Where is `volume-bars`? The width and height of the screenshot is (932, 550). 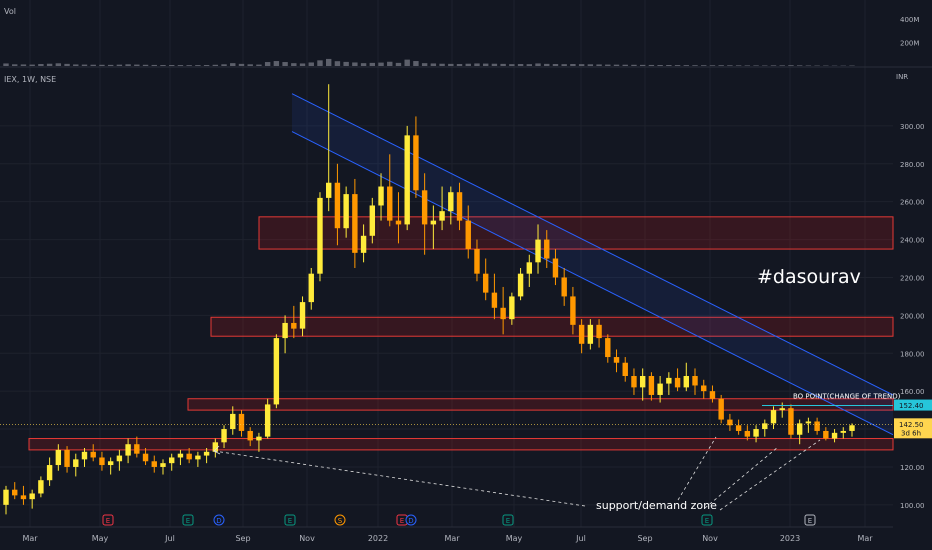
volume-bars is located at coordinates (429, 62).